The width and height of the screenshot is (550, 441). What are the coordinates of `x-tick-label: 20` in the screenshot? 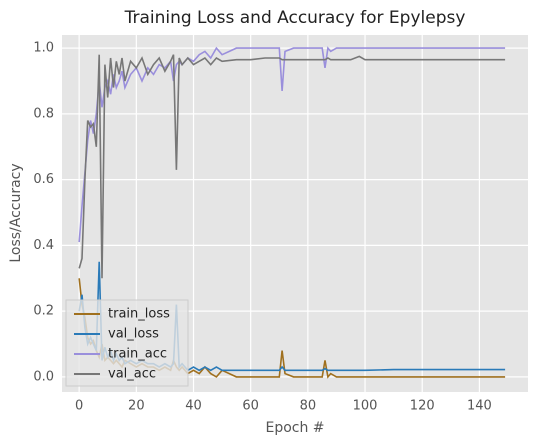 It's located at (136, 406).